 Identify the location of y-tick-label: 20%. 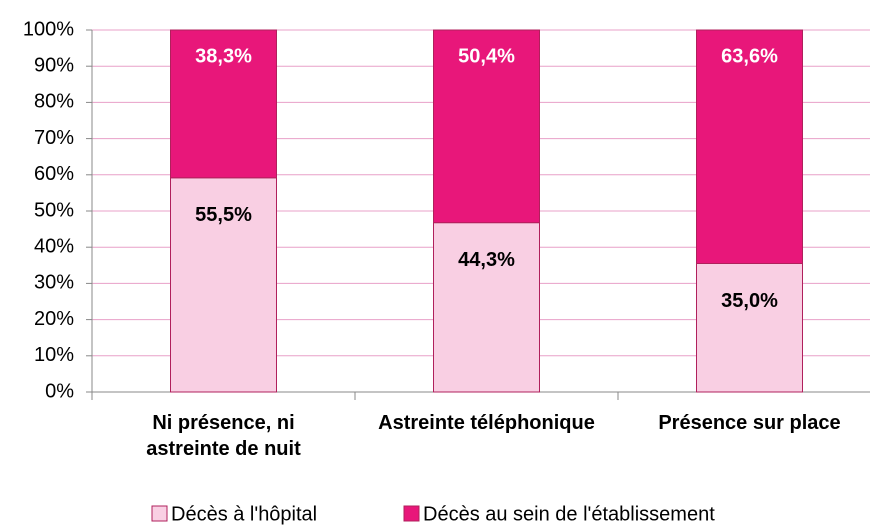
(54, 319).